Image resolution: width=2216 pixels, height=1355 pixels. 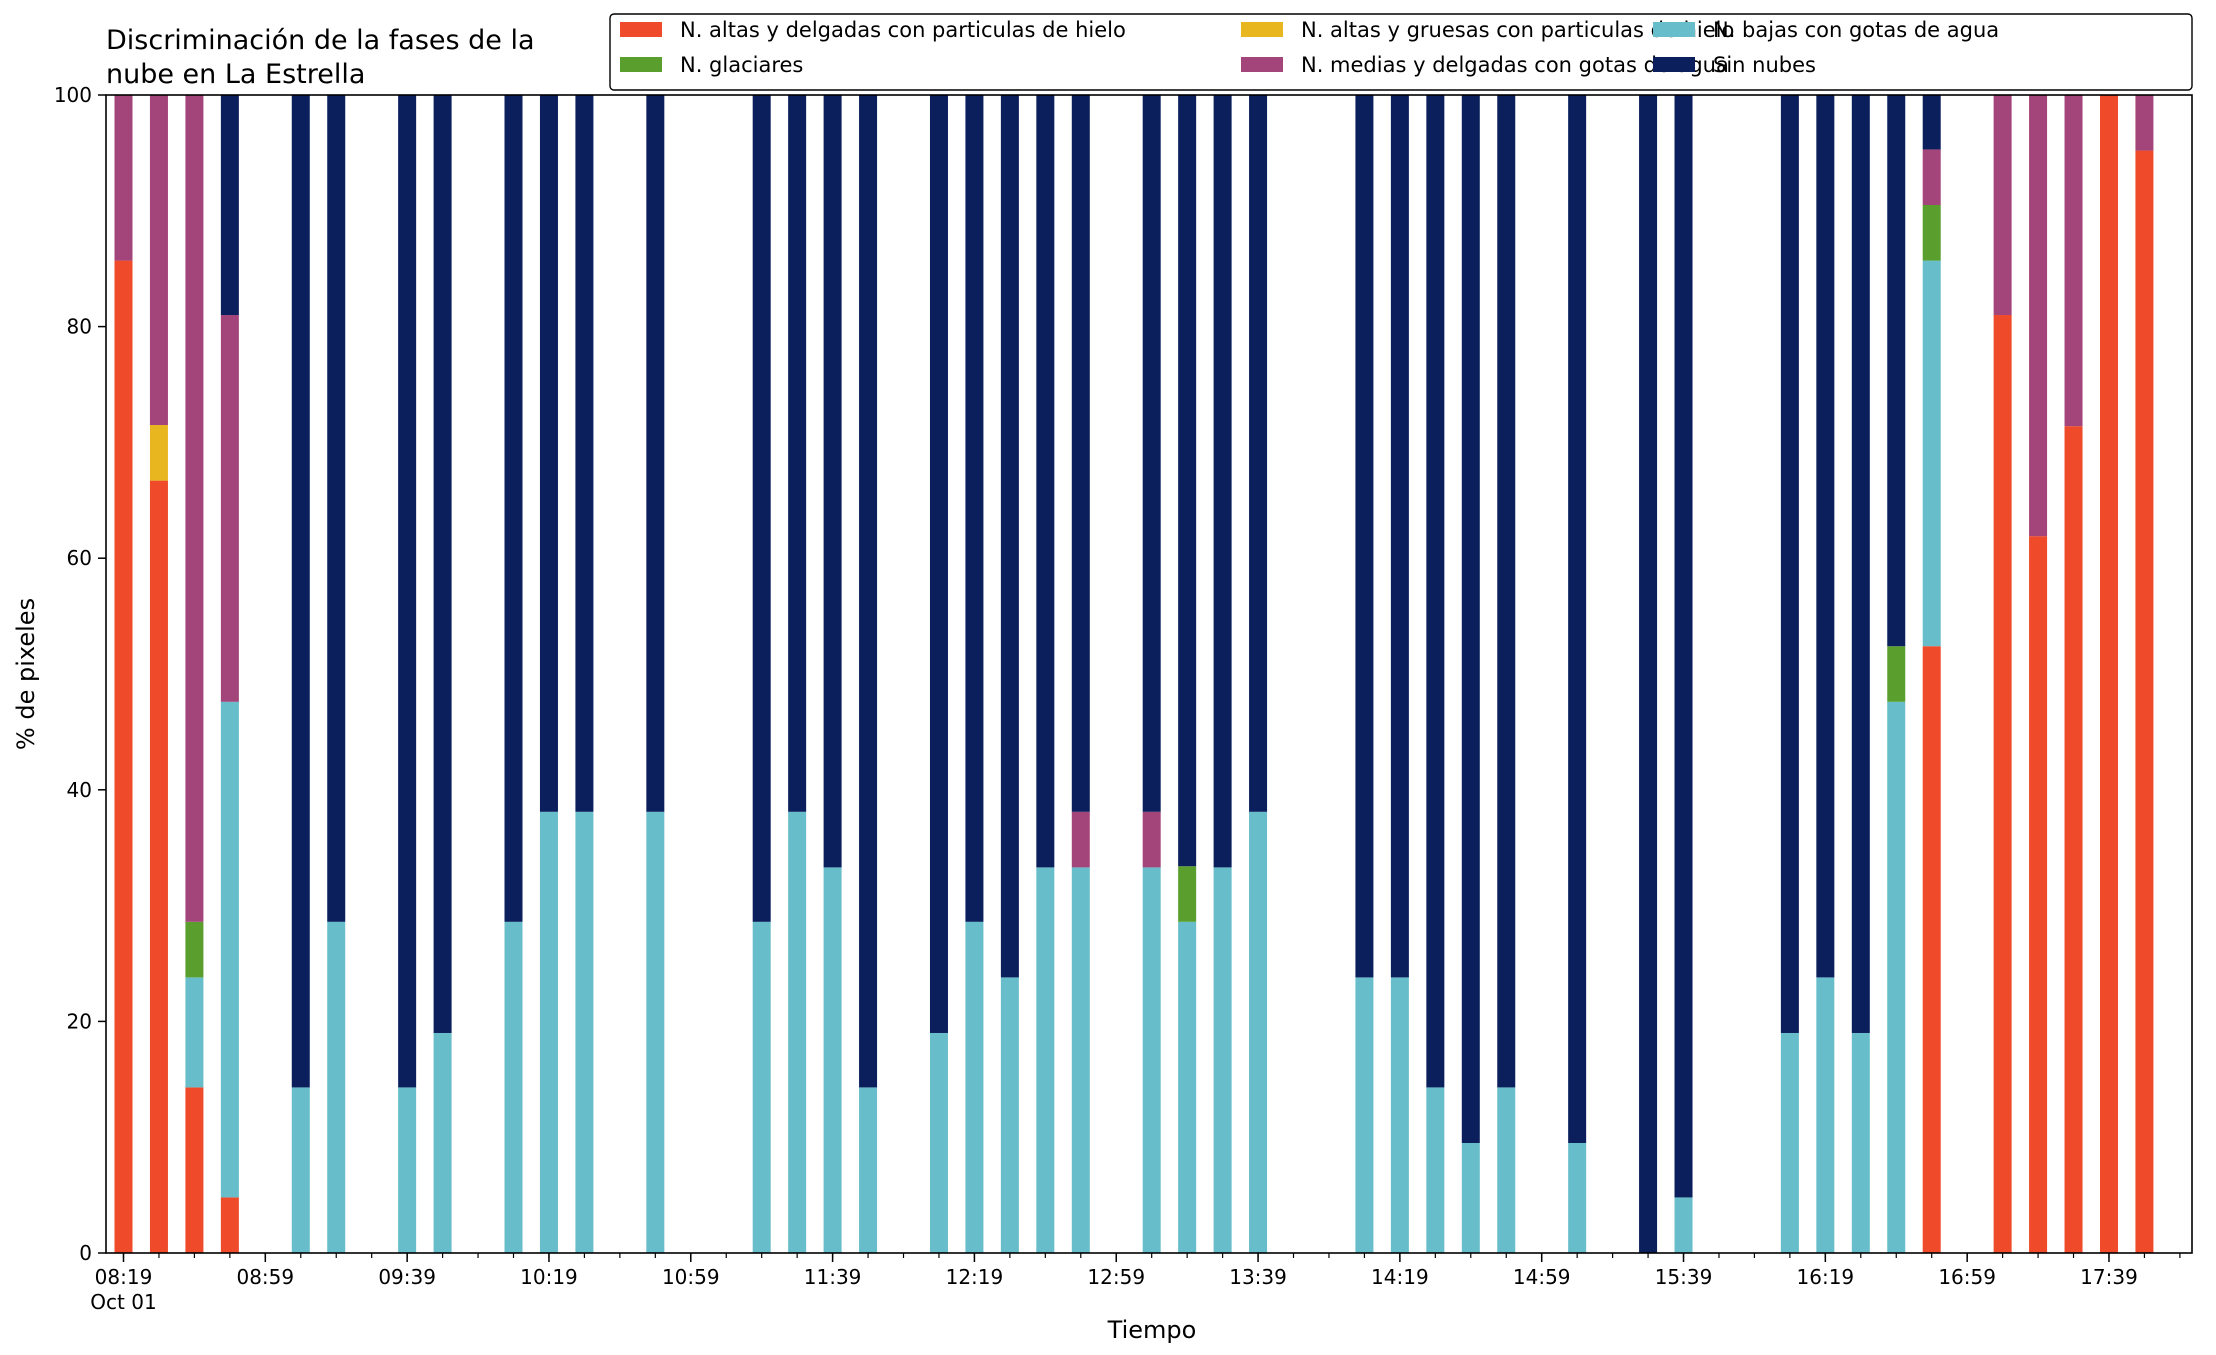 What do you see at coordinates (641, 64) in the screenshot?
I see `legend-swatch-glaciares` at bounding box center [641, 64].